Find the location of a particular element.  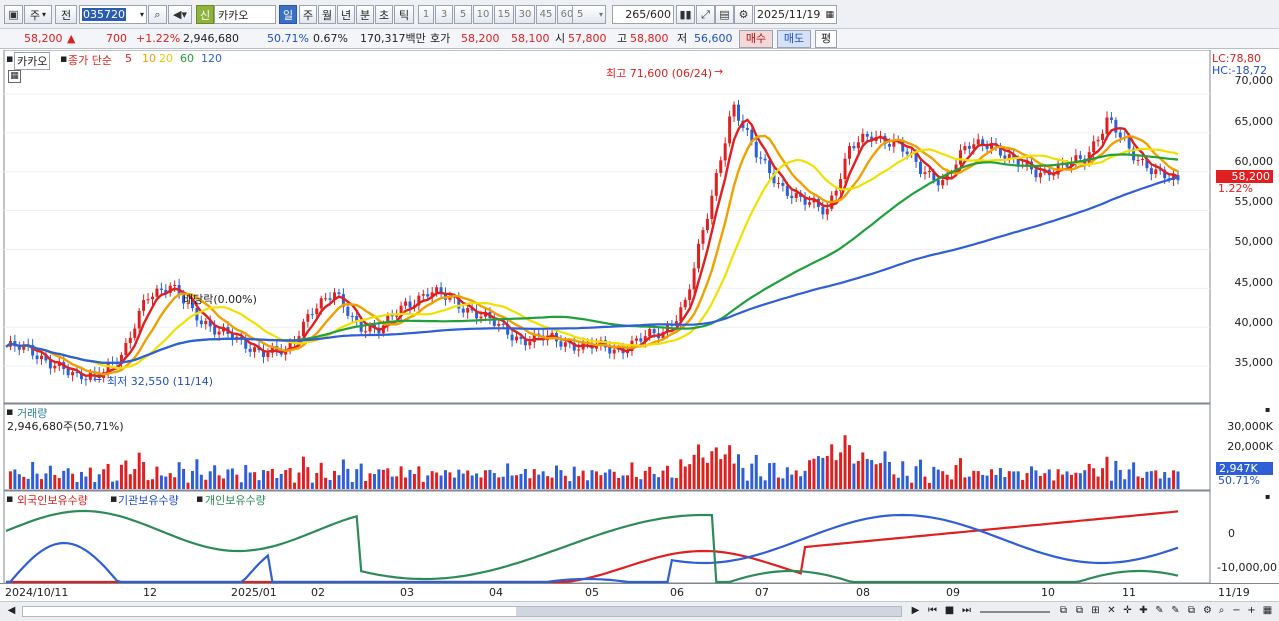

interval-3-button: 3 is located at coordinates (444, 14).